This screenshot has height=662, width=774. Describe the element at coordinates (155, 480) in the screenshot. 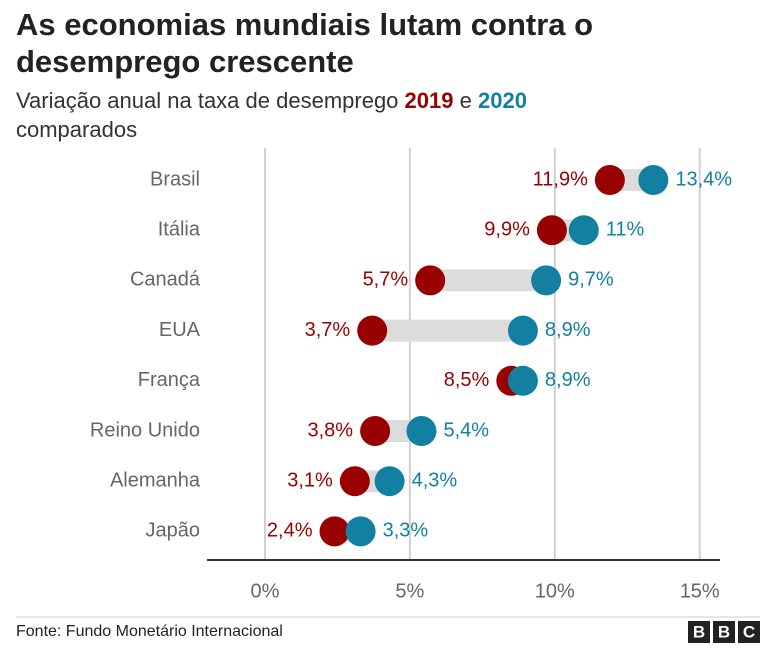

I see `category-label: Alemanha` at that location.